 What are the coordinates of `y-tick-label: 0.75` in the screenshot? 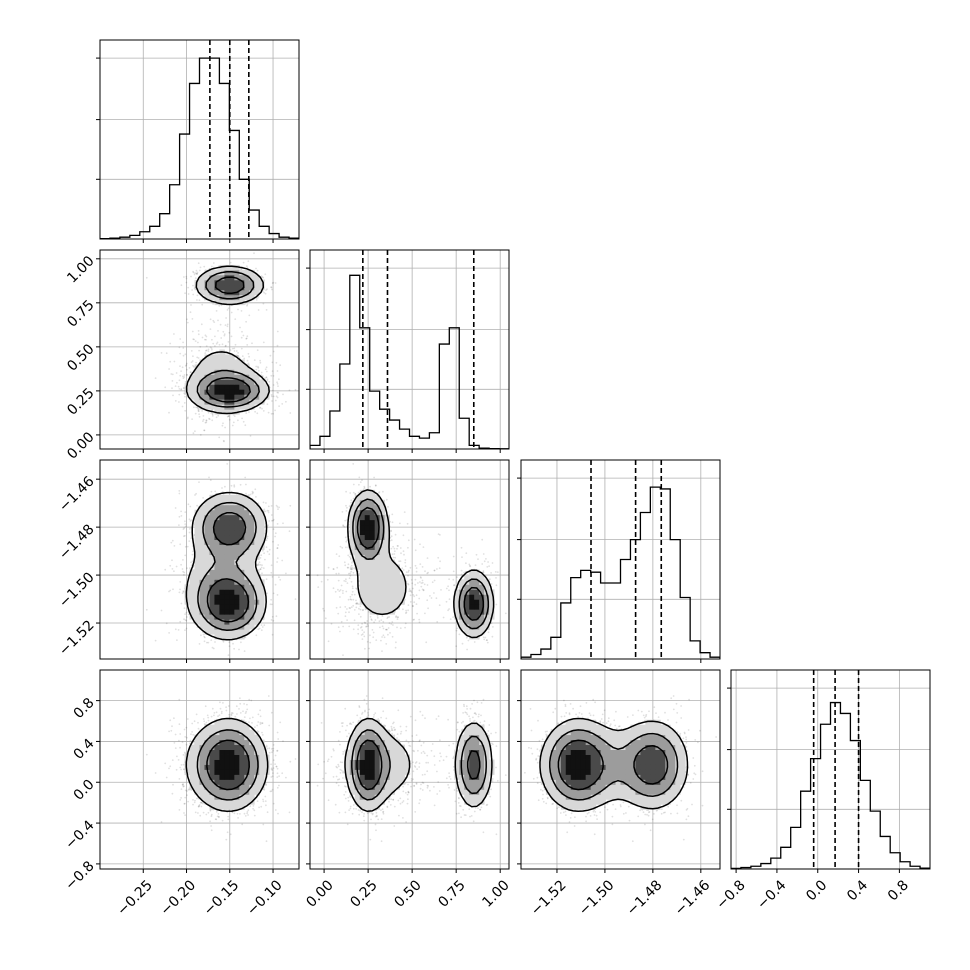 It's located at (80, 313).